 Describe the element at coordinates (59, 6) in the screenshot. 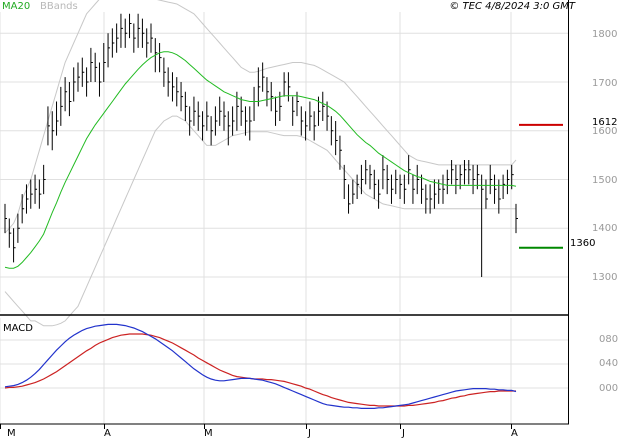

I see `bbands-legend: BBands` at that location.